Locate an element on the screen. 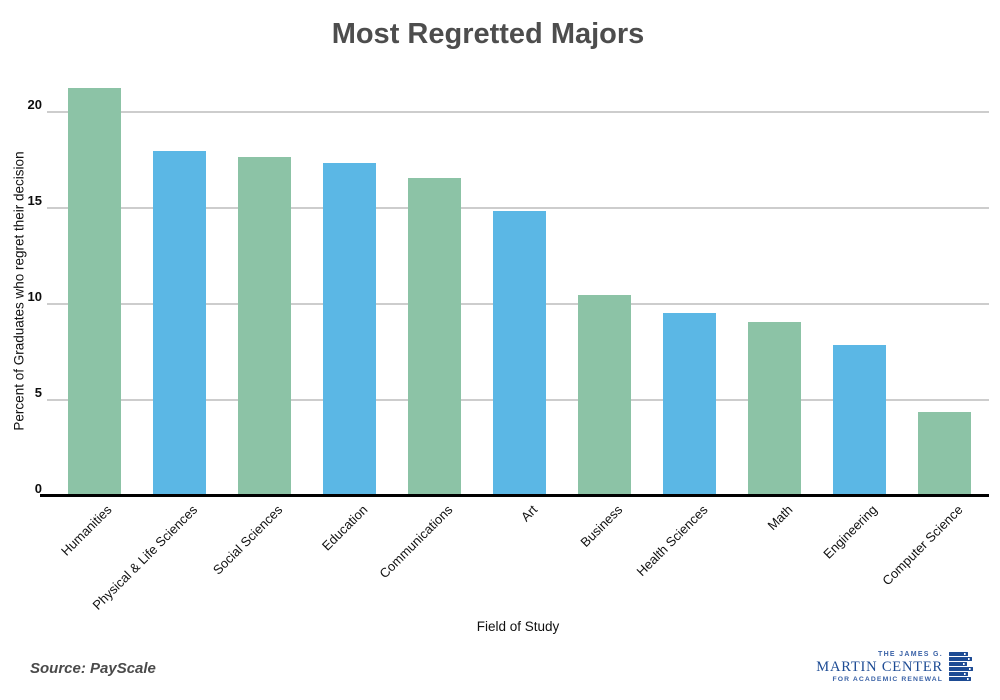 The height and width of the screenshot is (700, 1000). x-tick-label-health-sciences: Health Sciences is located at coordinates (672, 541).